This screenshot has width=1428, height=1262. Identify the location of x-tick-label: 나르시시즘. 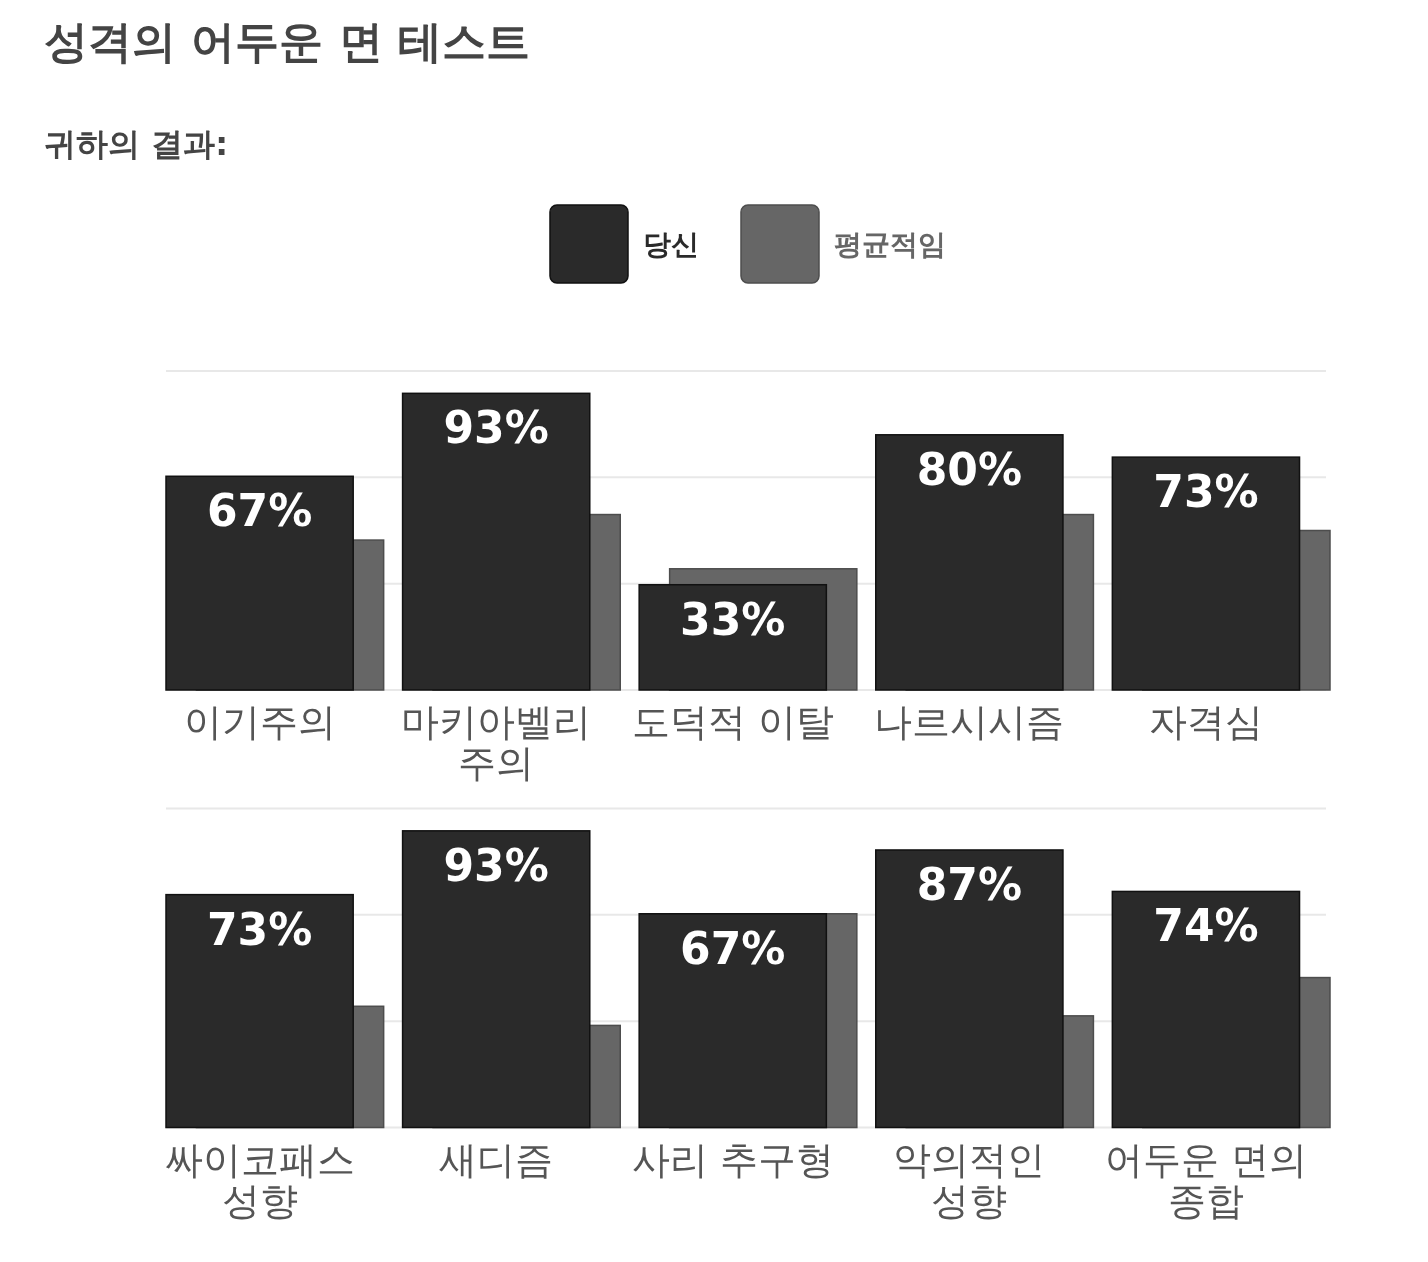
(969, 722).